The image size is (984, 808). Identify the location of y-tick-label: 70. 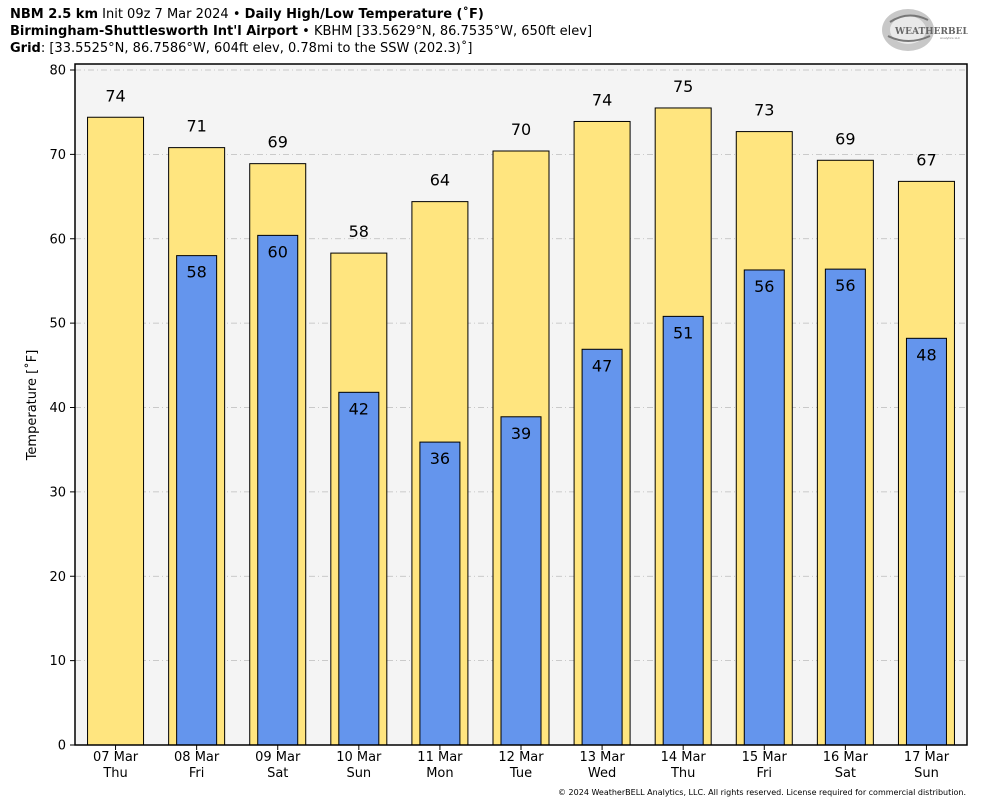
(57, 155).